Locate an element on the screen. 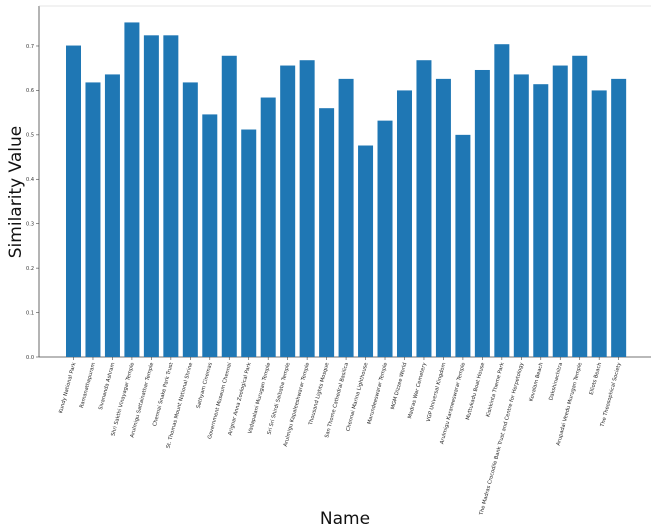 The width and height of the screenshot is (651, 530). x-tick-label: Sivananda Ashram is located at coordinates (107, 386).